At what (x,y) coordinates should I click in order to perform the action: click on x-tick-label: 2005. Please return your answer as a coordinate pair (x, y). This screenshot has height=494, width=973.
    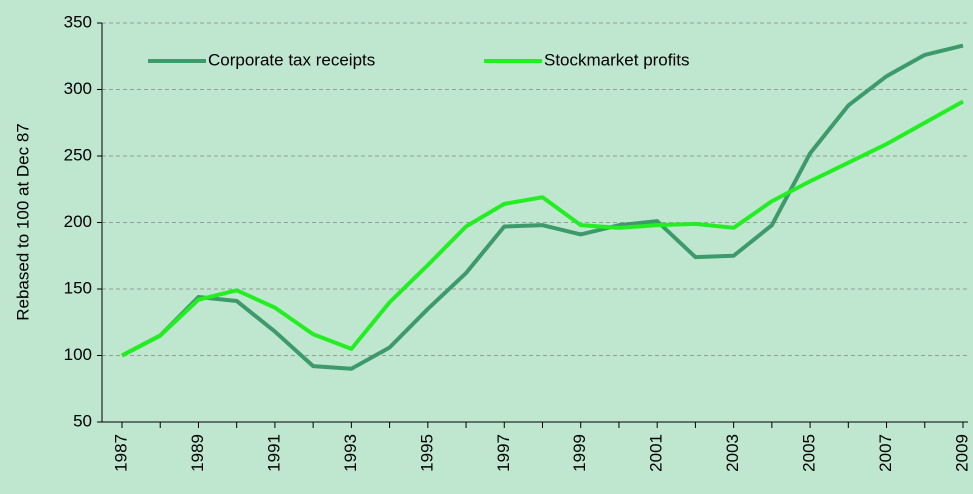
    Looking at the image, I should click on (809, 453).